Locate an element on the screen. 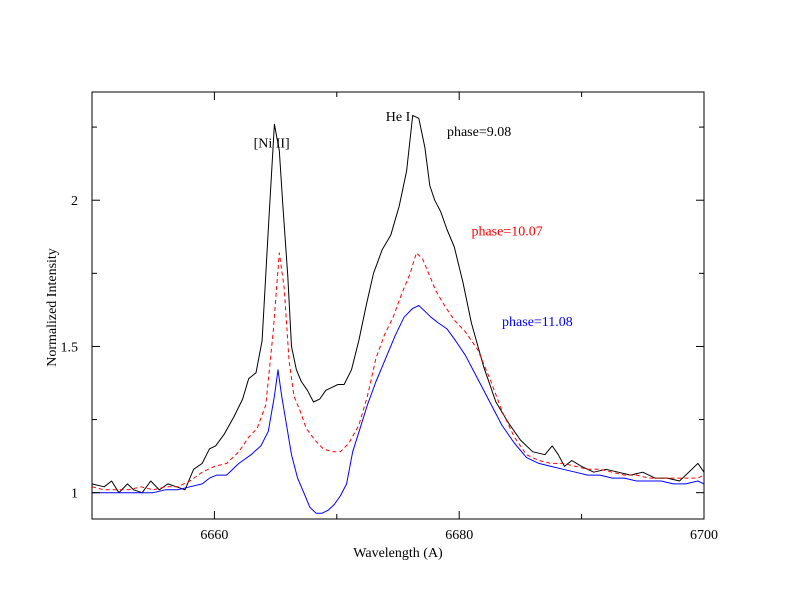  y-tick-label: 1 is located at coordinates (74, 494).